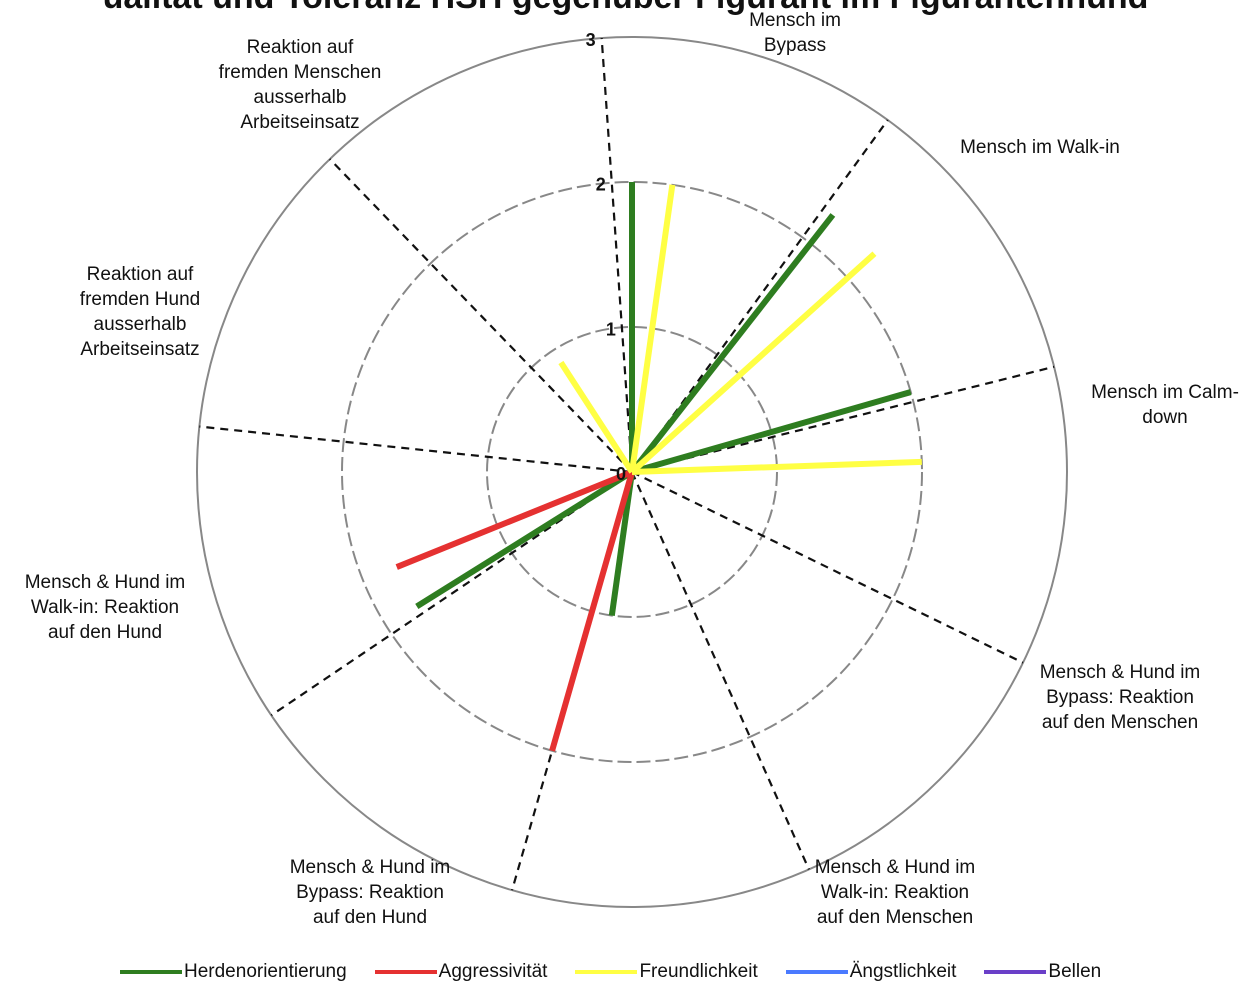 The width and height of the screenshot is (1251, 986). What do you see at coordinates (621, 474) in the screenshot?
I see `tick-label: 0` at bounding box center [621, 474].